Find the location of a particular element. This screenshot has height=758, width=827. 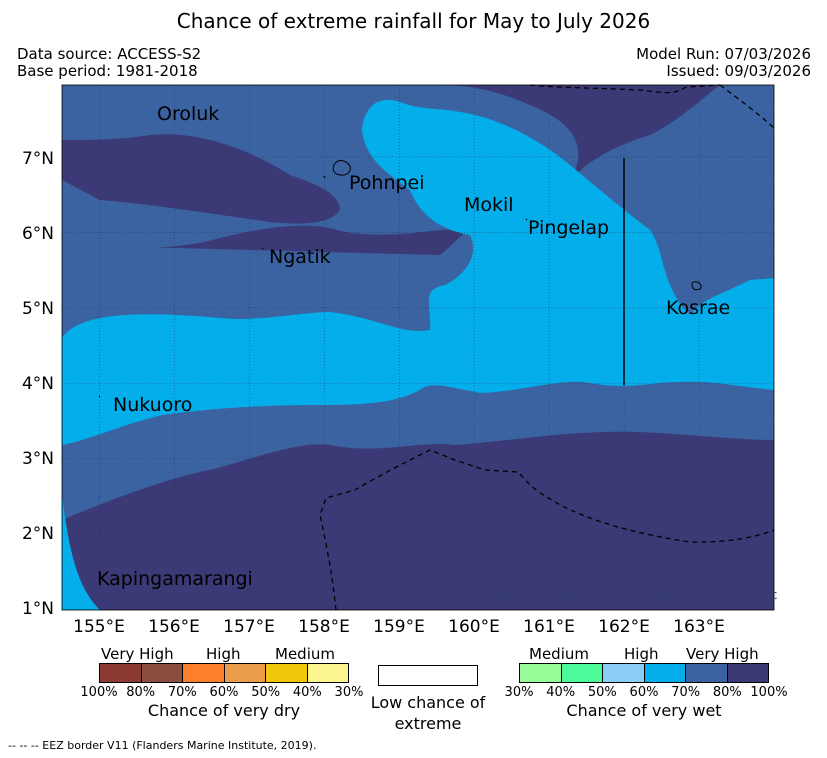

legend-wet-head: Medium is located at coordinates (559, 654).